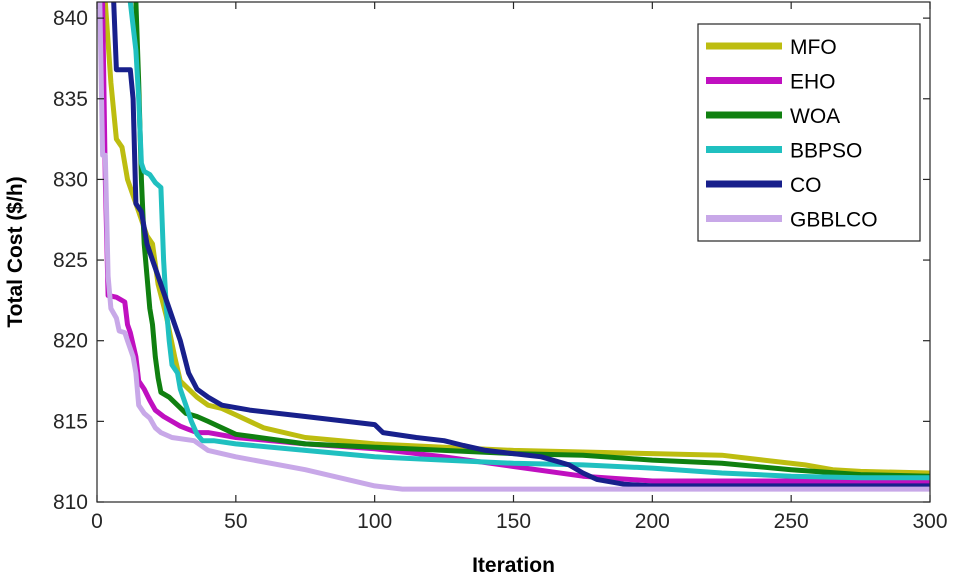 Image resolution: width=955 pixels, height=578 pixels. Describe the element at coordinates (652, 521) in the screenshot. I see `x-tick-label: 200` at that location.